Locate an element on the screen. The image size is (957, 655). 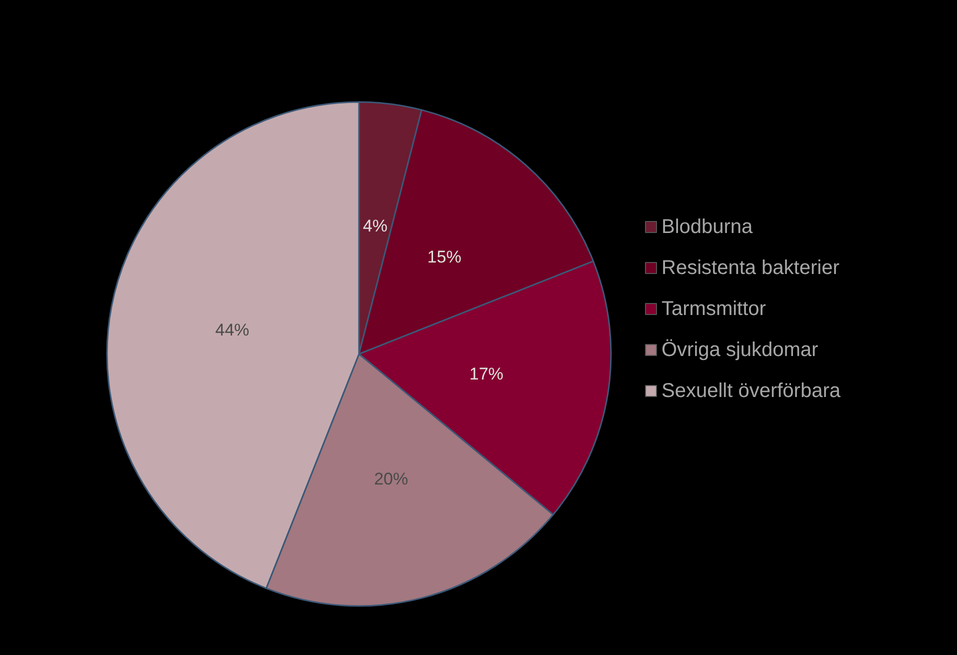
data-label: 20% is located at coordinates (391, 478).